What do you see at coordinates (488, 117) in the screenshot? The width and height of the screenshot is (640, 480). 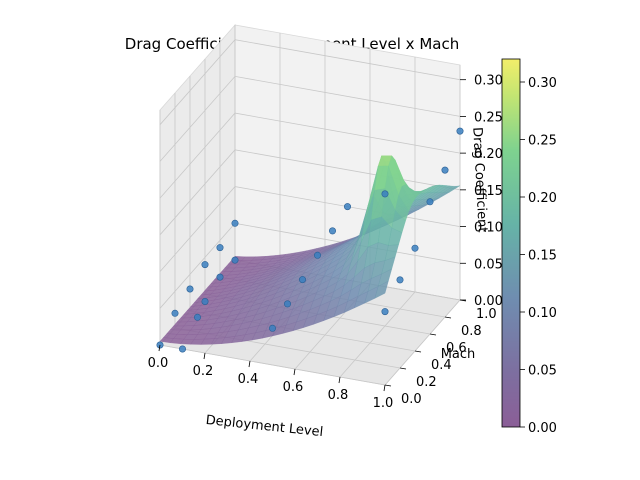 I see `z-tick-label: 0.25` at bounding box center [488, 117].